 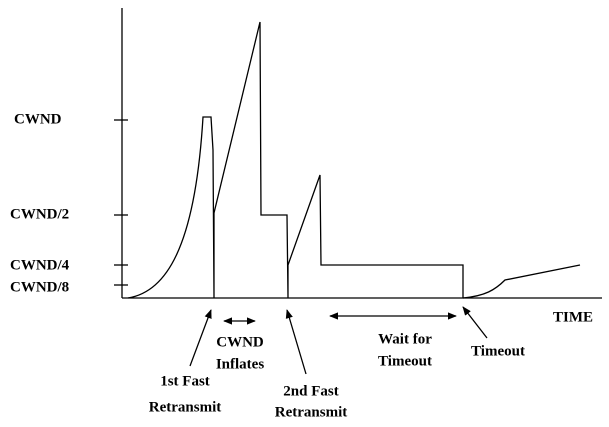 I want to click on x-label: TIME, so click(x=573, y=317).